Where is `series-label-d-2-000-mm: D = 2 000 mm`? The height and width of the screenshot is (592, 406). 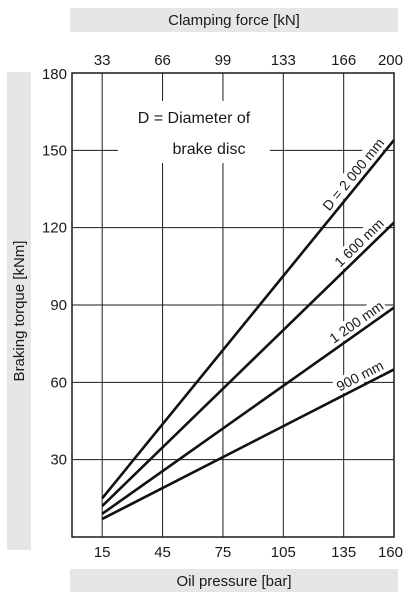 series-label-d-2-000-mm: D = 2 000 mm is located at coordinates (353, 174).